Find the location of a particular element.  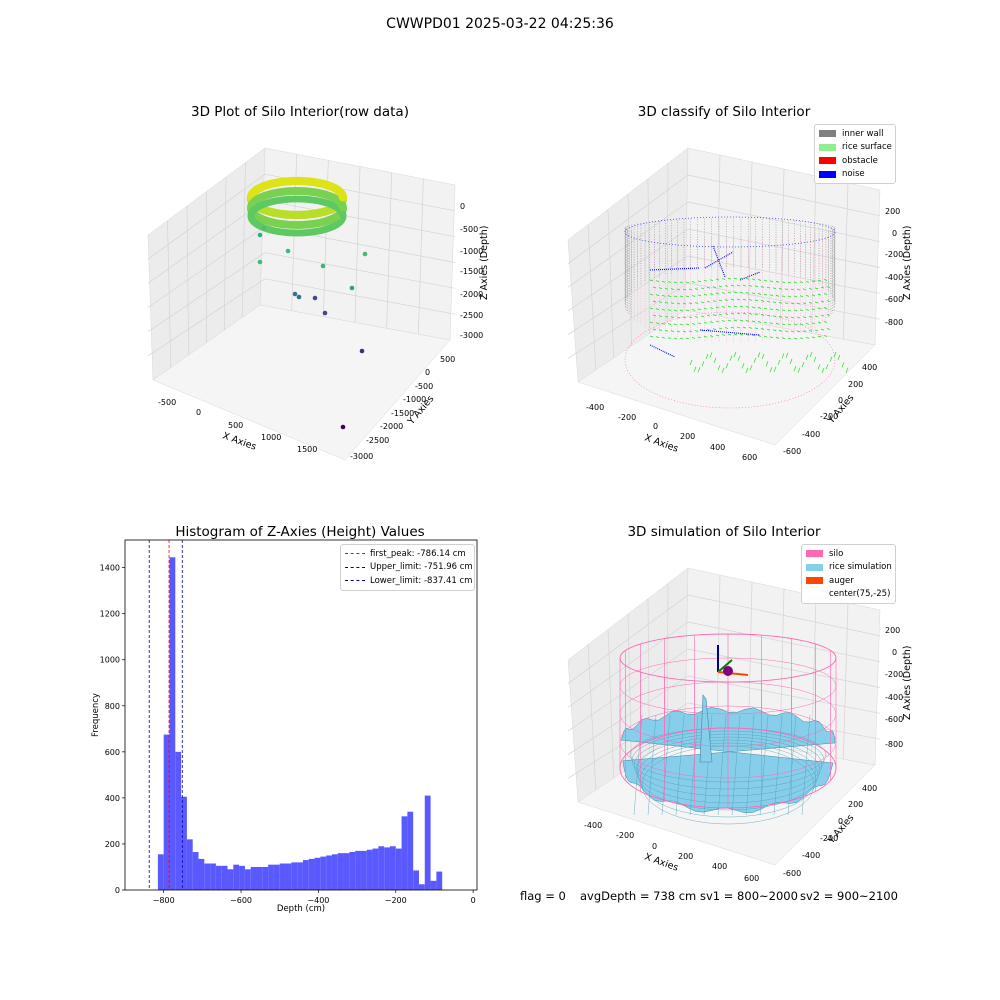

legend-line is located at coordinates (355, 581).